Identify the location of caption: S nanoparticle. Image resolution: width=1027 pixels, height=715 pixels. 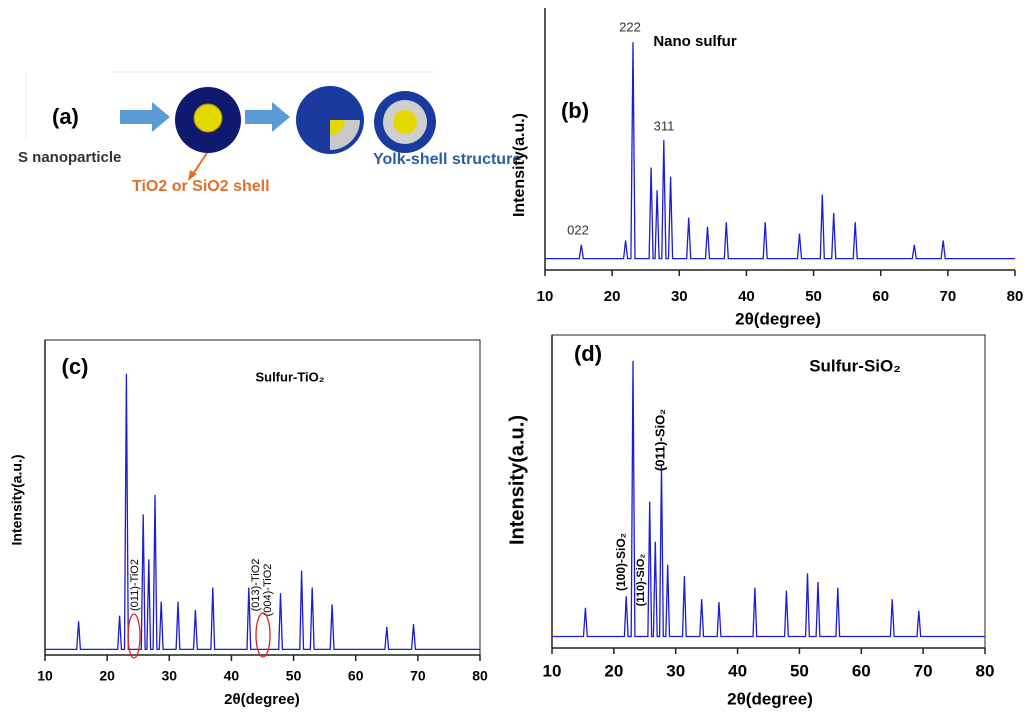
(69, 157).